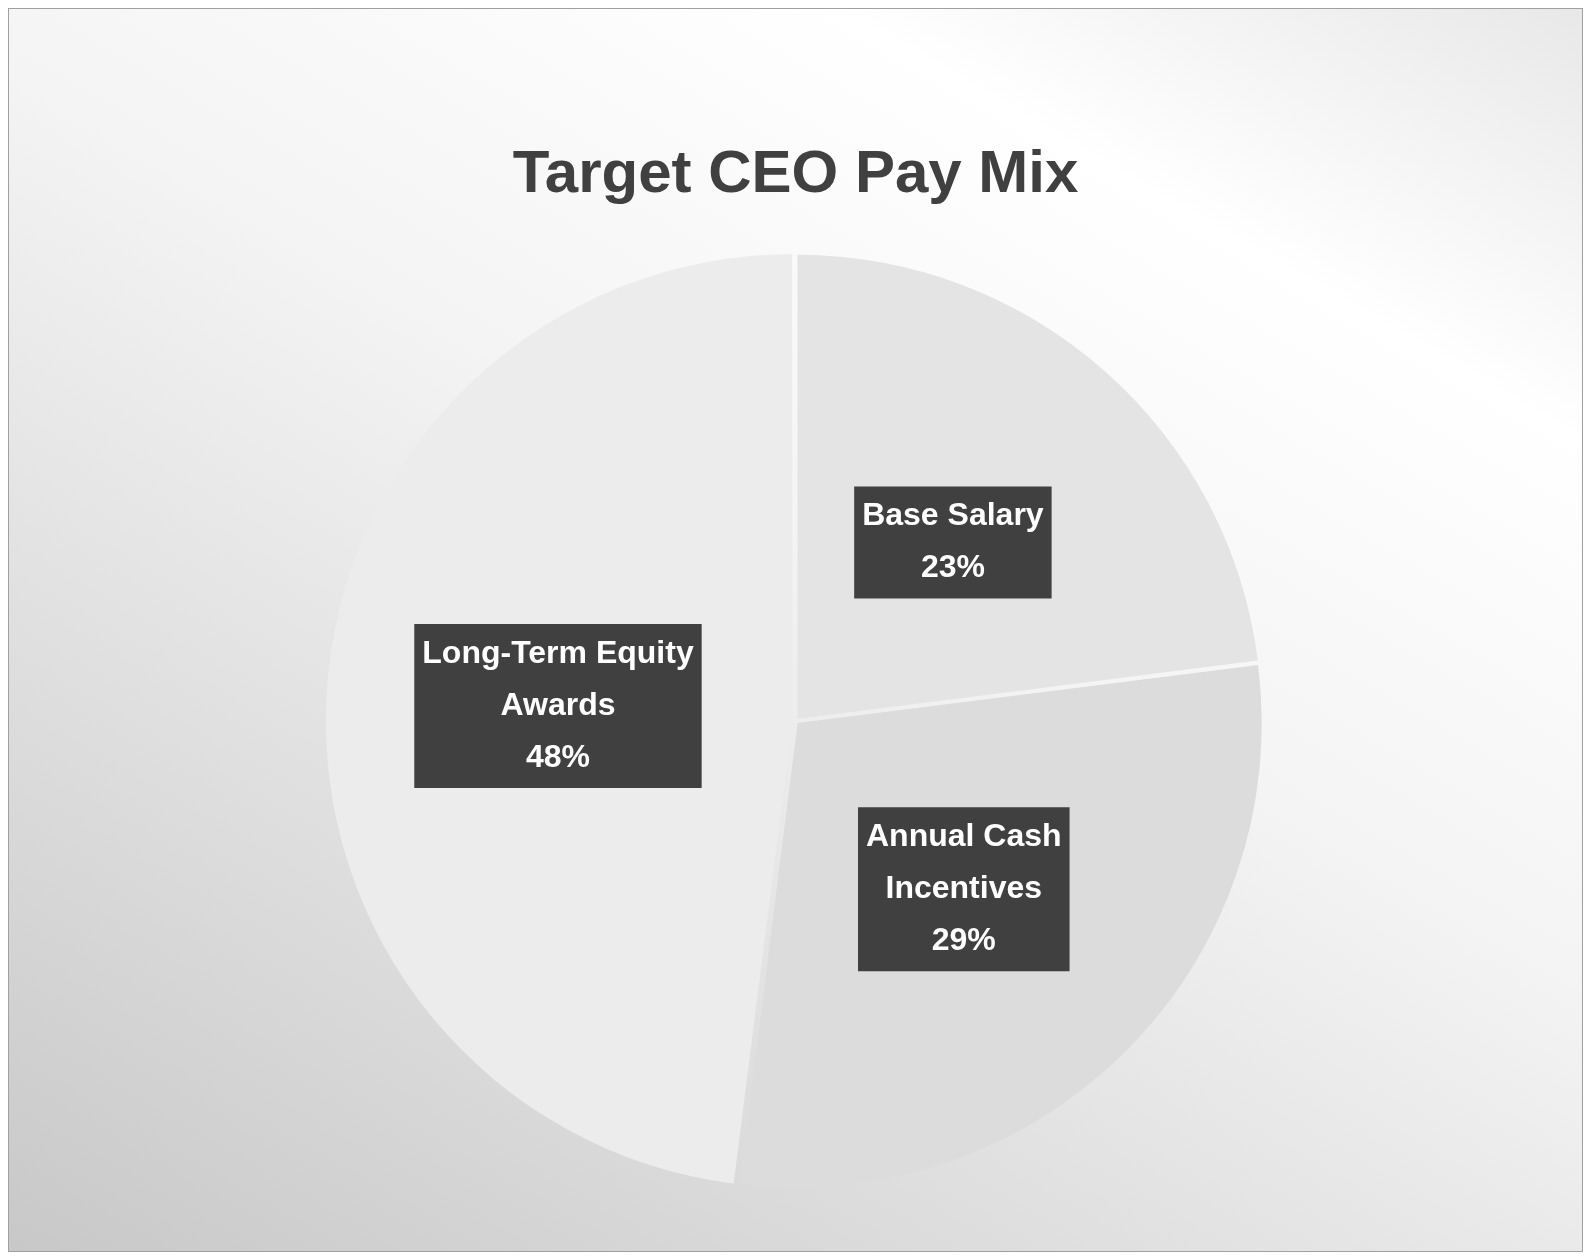 Image resolution: width=1591 pixels, height=1260 pixels. I want to click on data-label: 23%, so click(952, 566).